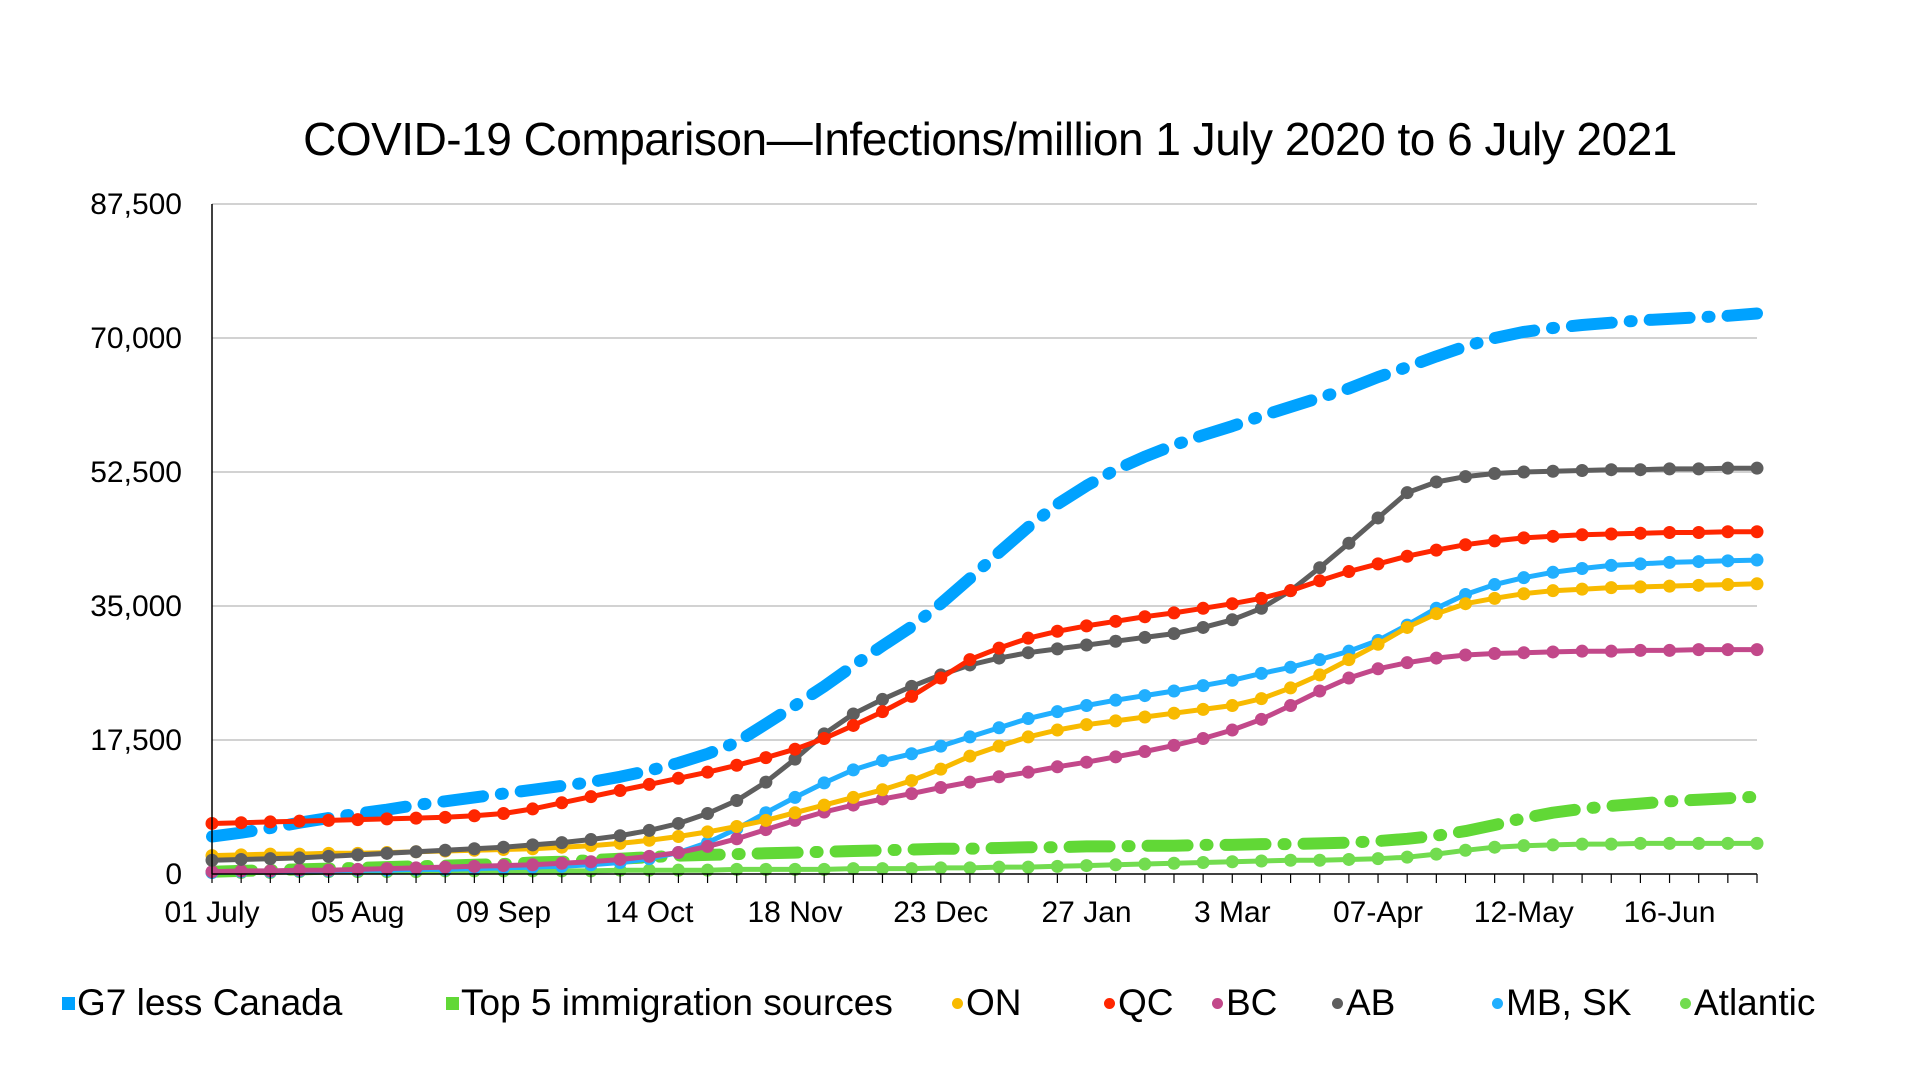 This screenshot has height=1080, width=1920. Describe the element at coordinates (649, 912) in the screenshot. I see `x-tick-label: 14 Oct` at that location.